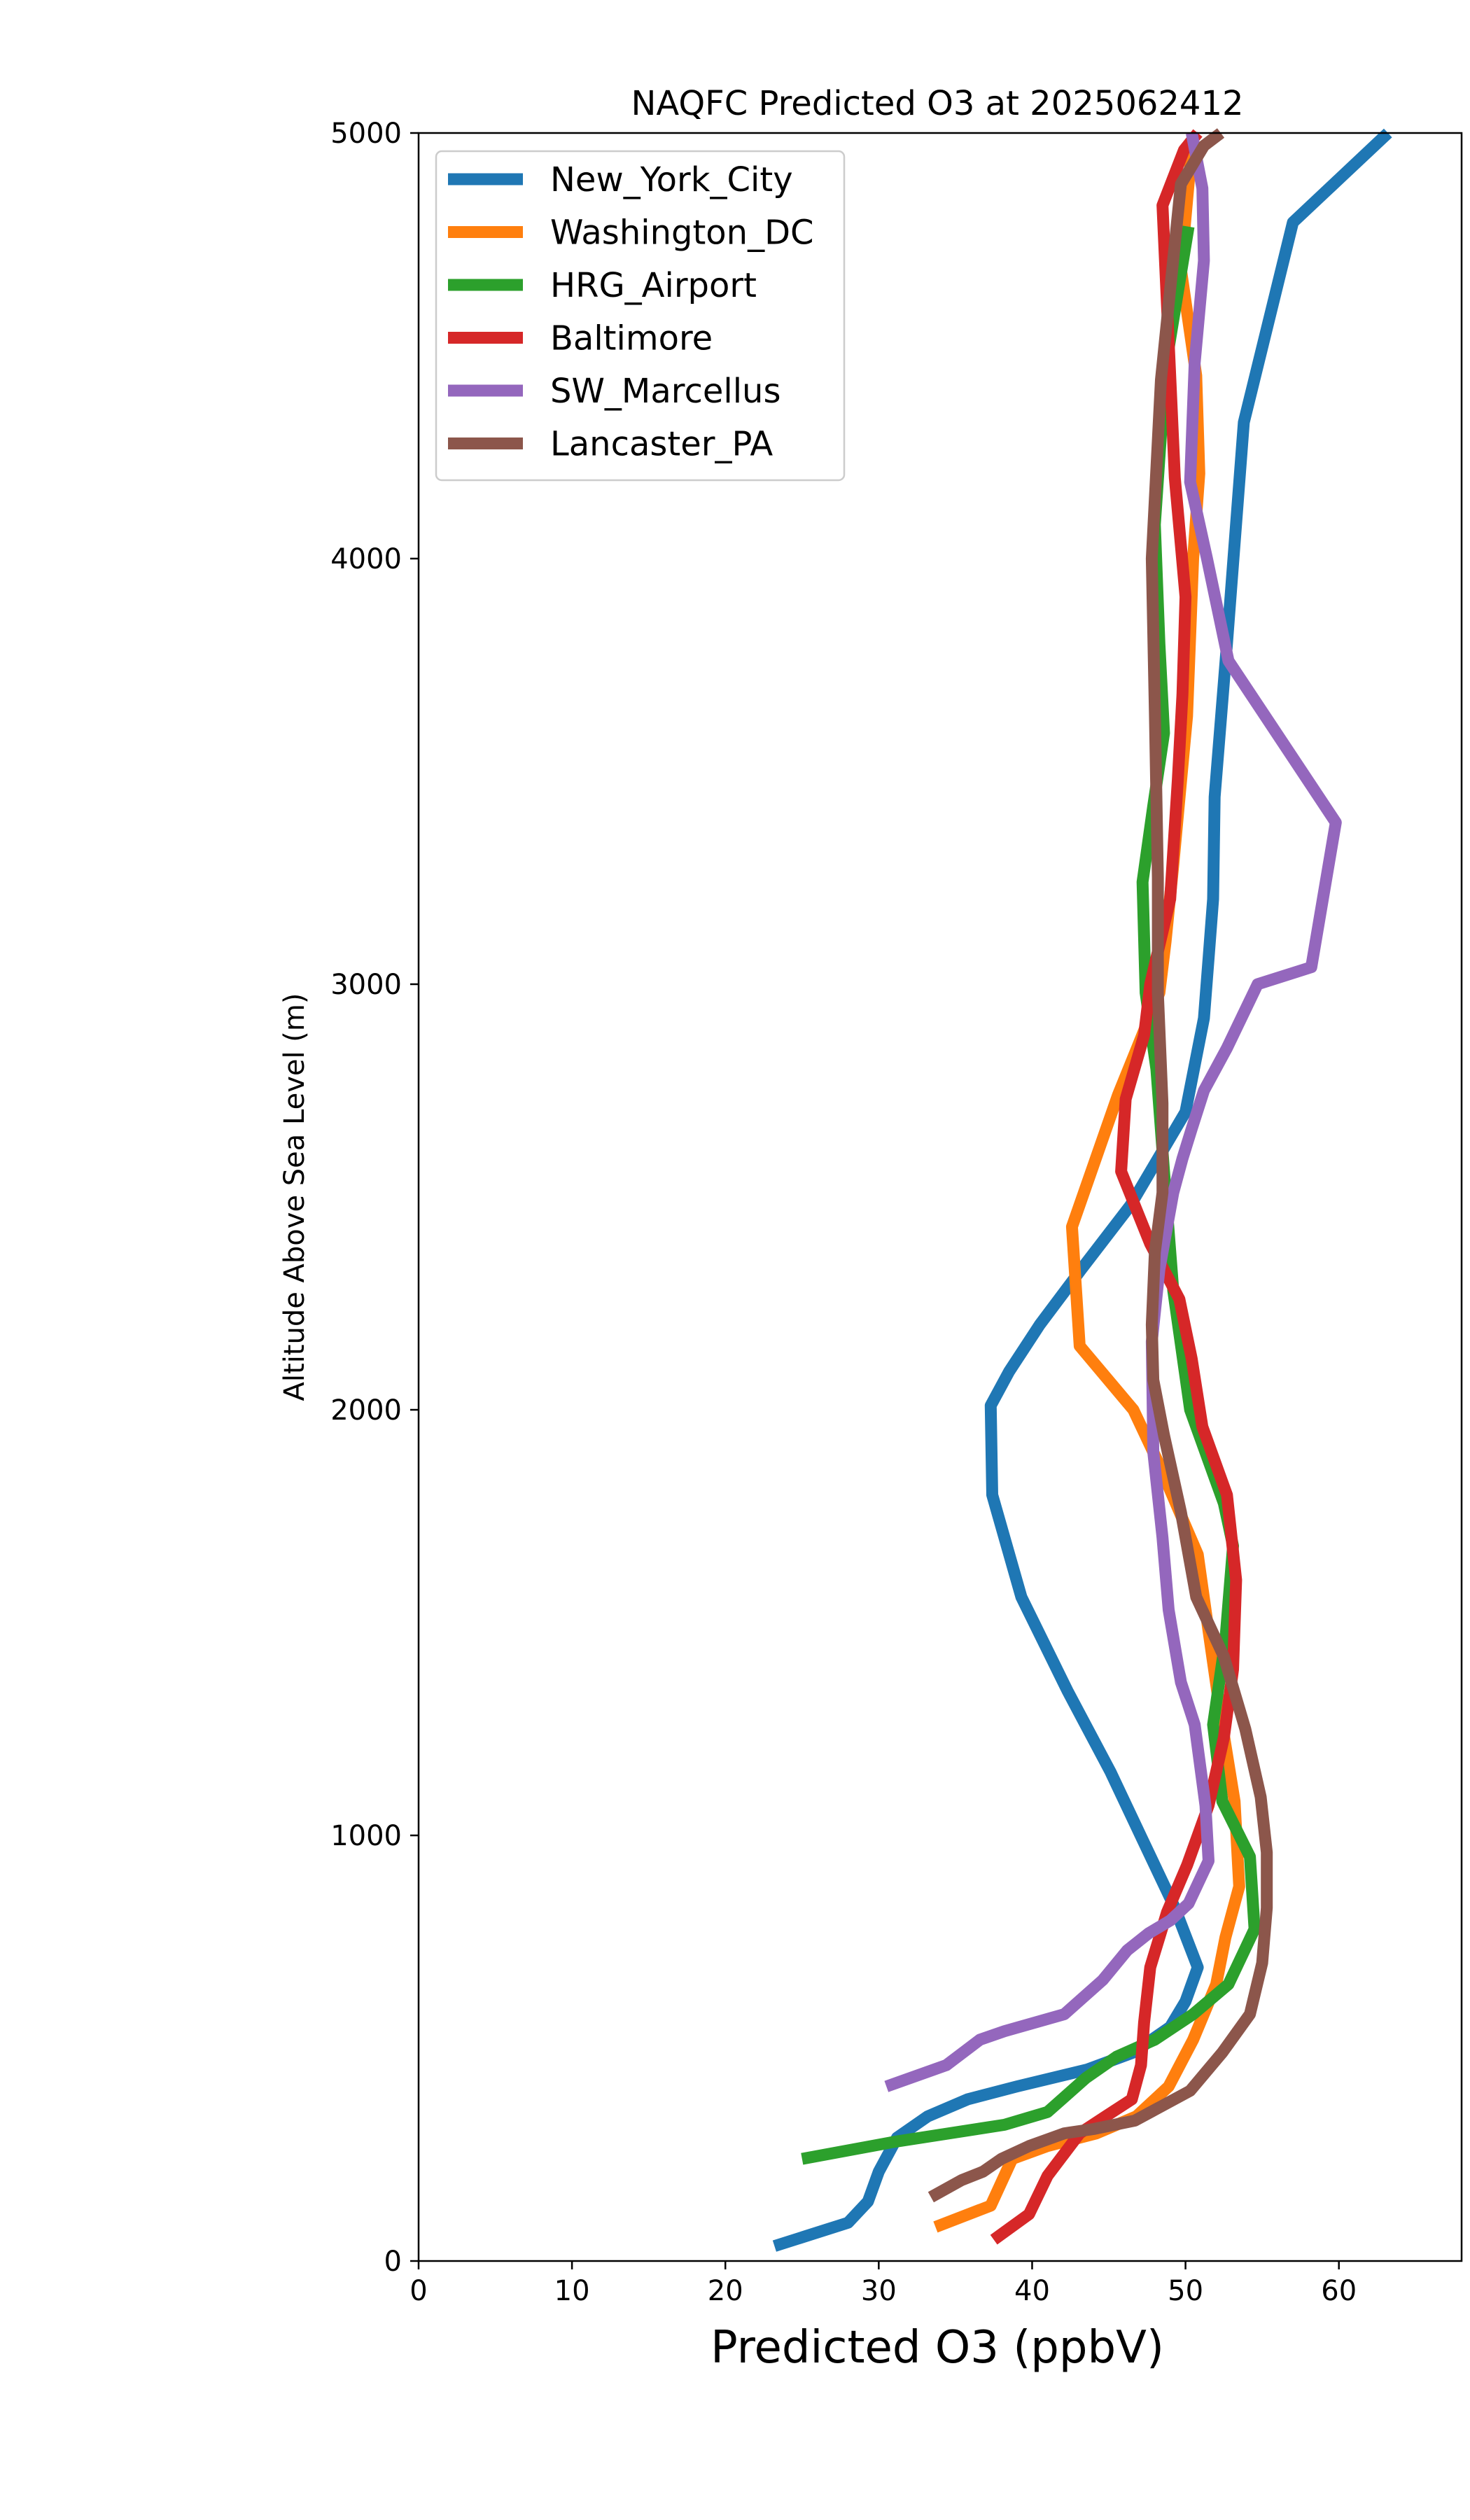  What do you see at coordinates (725, 2291) in the screenshot?
I see `x-tick-label: 20` at bounding box center [725, 2291].